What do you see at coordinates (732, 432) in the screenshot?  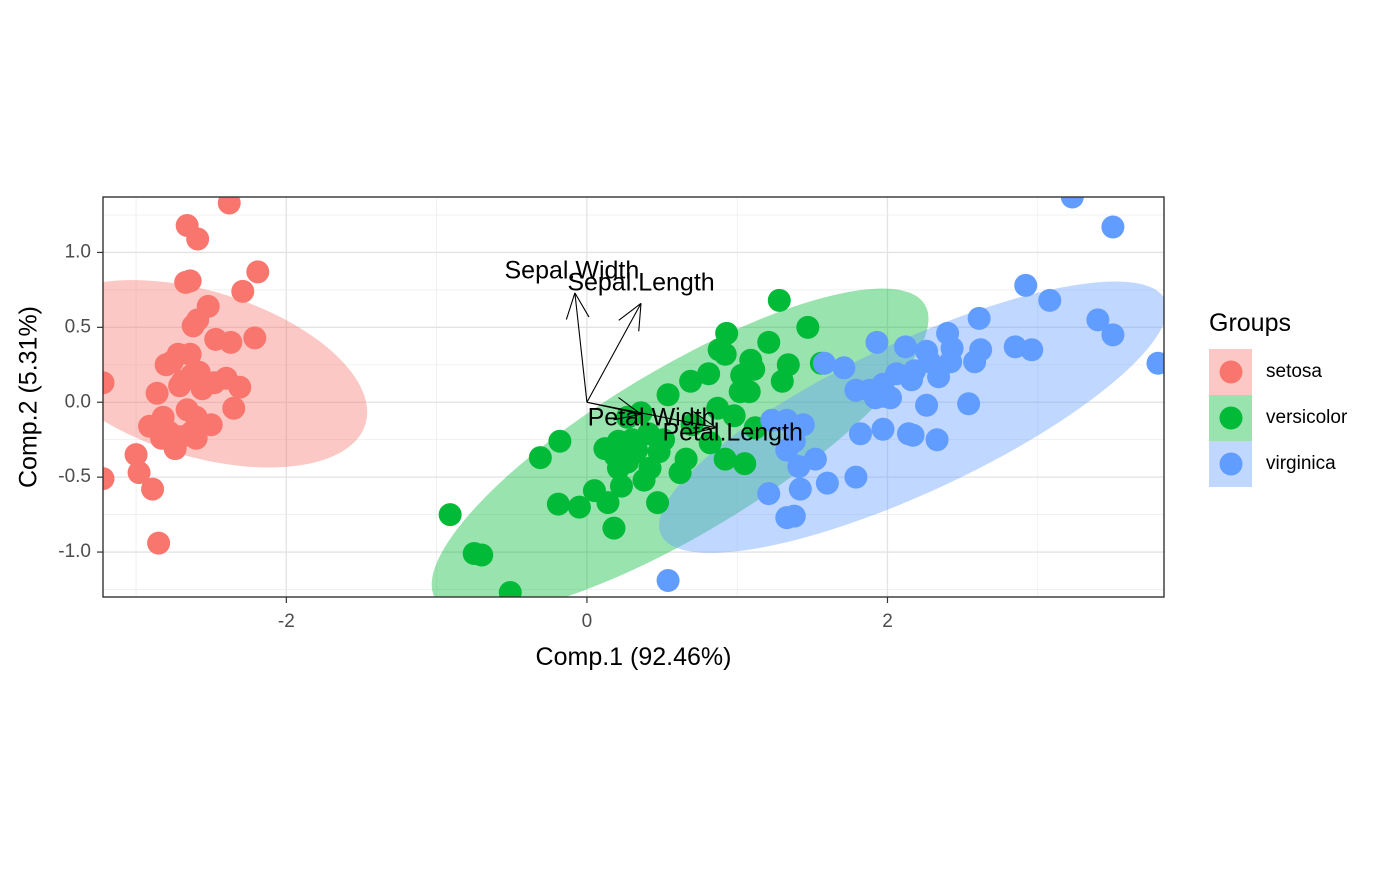 I see `loading-label: Petal.Length` at bounding box center [732, 432].